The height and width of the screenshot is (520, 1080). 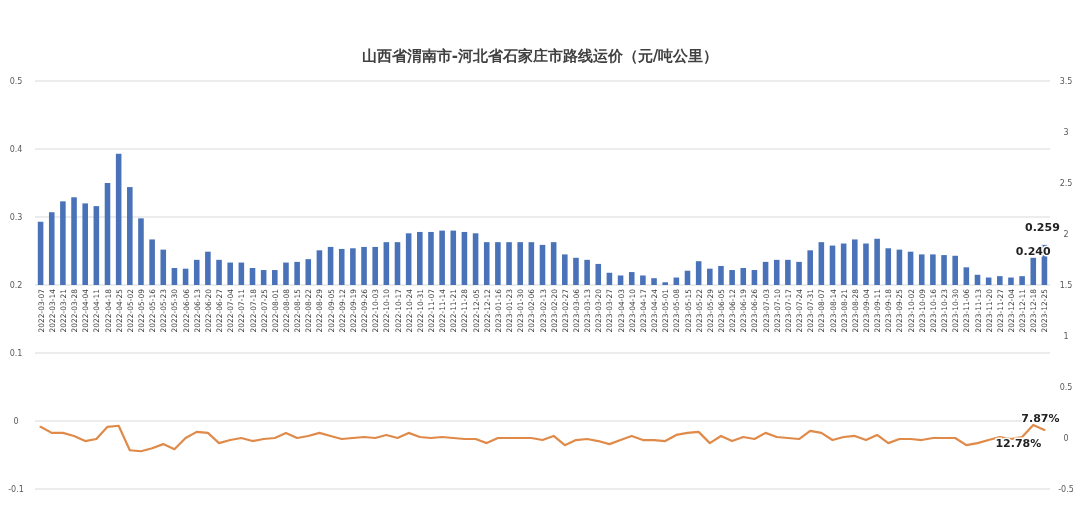 What do you see at coordinates (1066, 183) in the screenshot?
I see `y2-tick-label: 2.5` at bounding box center [1066, 183].